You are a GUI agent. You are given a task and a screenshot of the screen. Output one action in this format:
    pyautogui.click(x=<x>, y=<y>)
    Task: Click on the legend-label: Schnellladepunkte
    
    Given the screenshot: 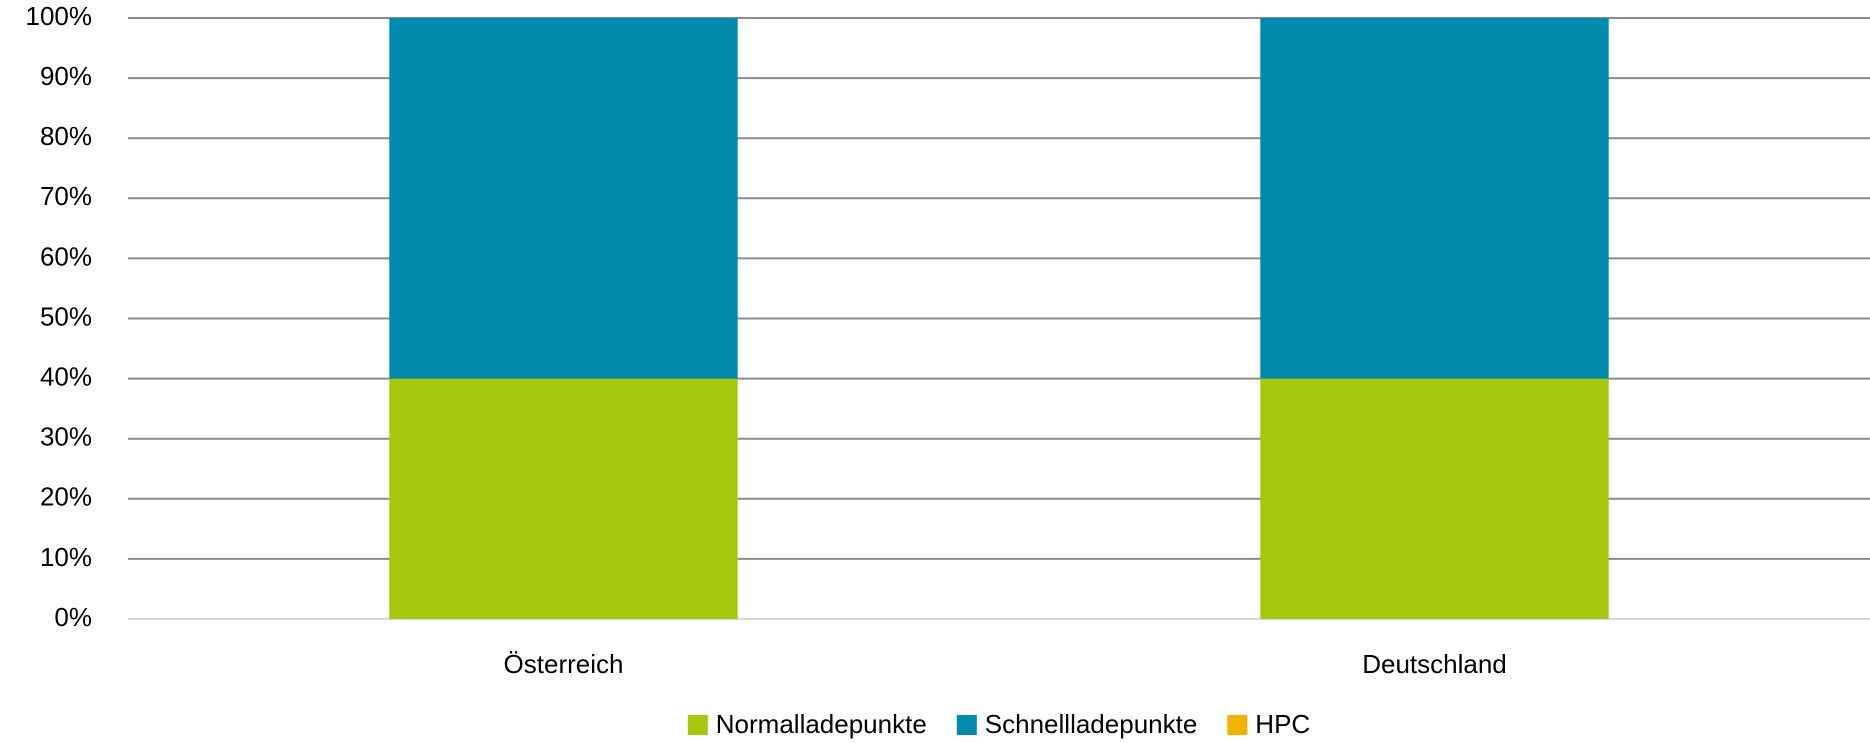 What is the action you would take?
    pyautogui.click(x=1091, y=724)
    